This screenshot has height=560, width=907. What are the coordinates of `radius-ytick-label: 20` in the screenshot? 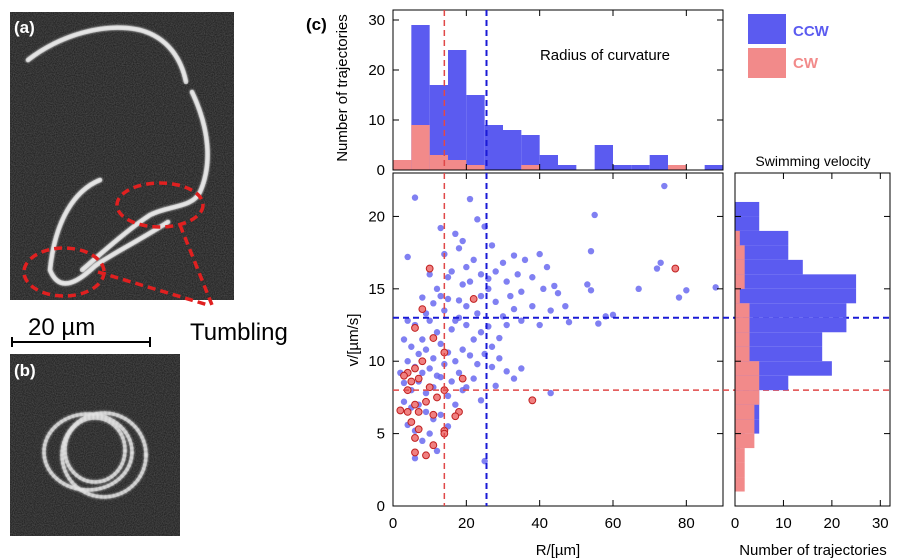 It's located at (376, 70).